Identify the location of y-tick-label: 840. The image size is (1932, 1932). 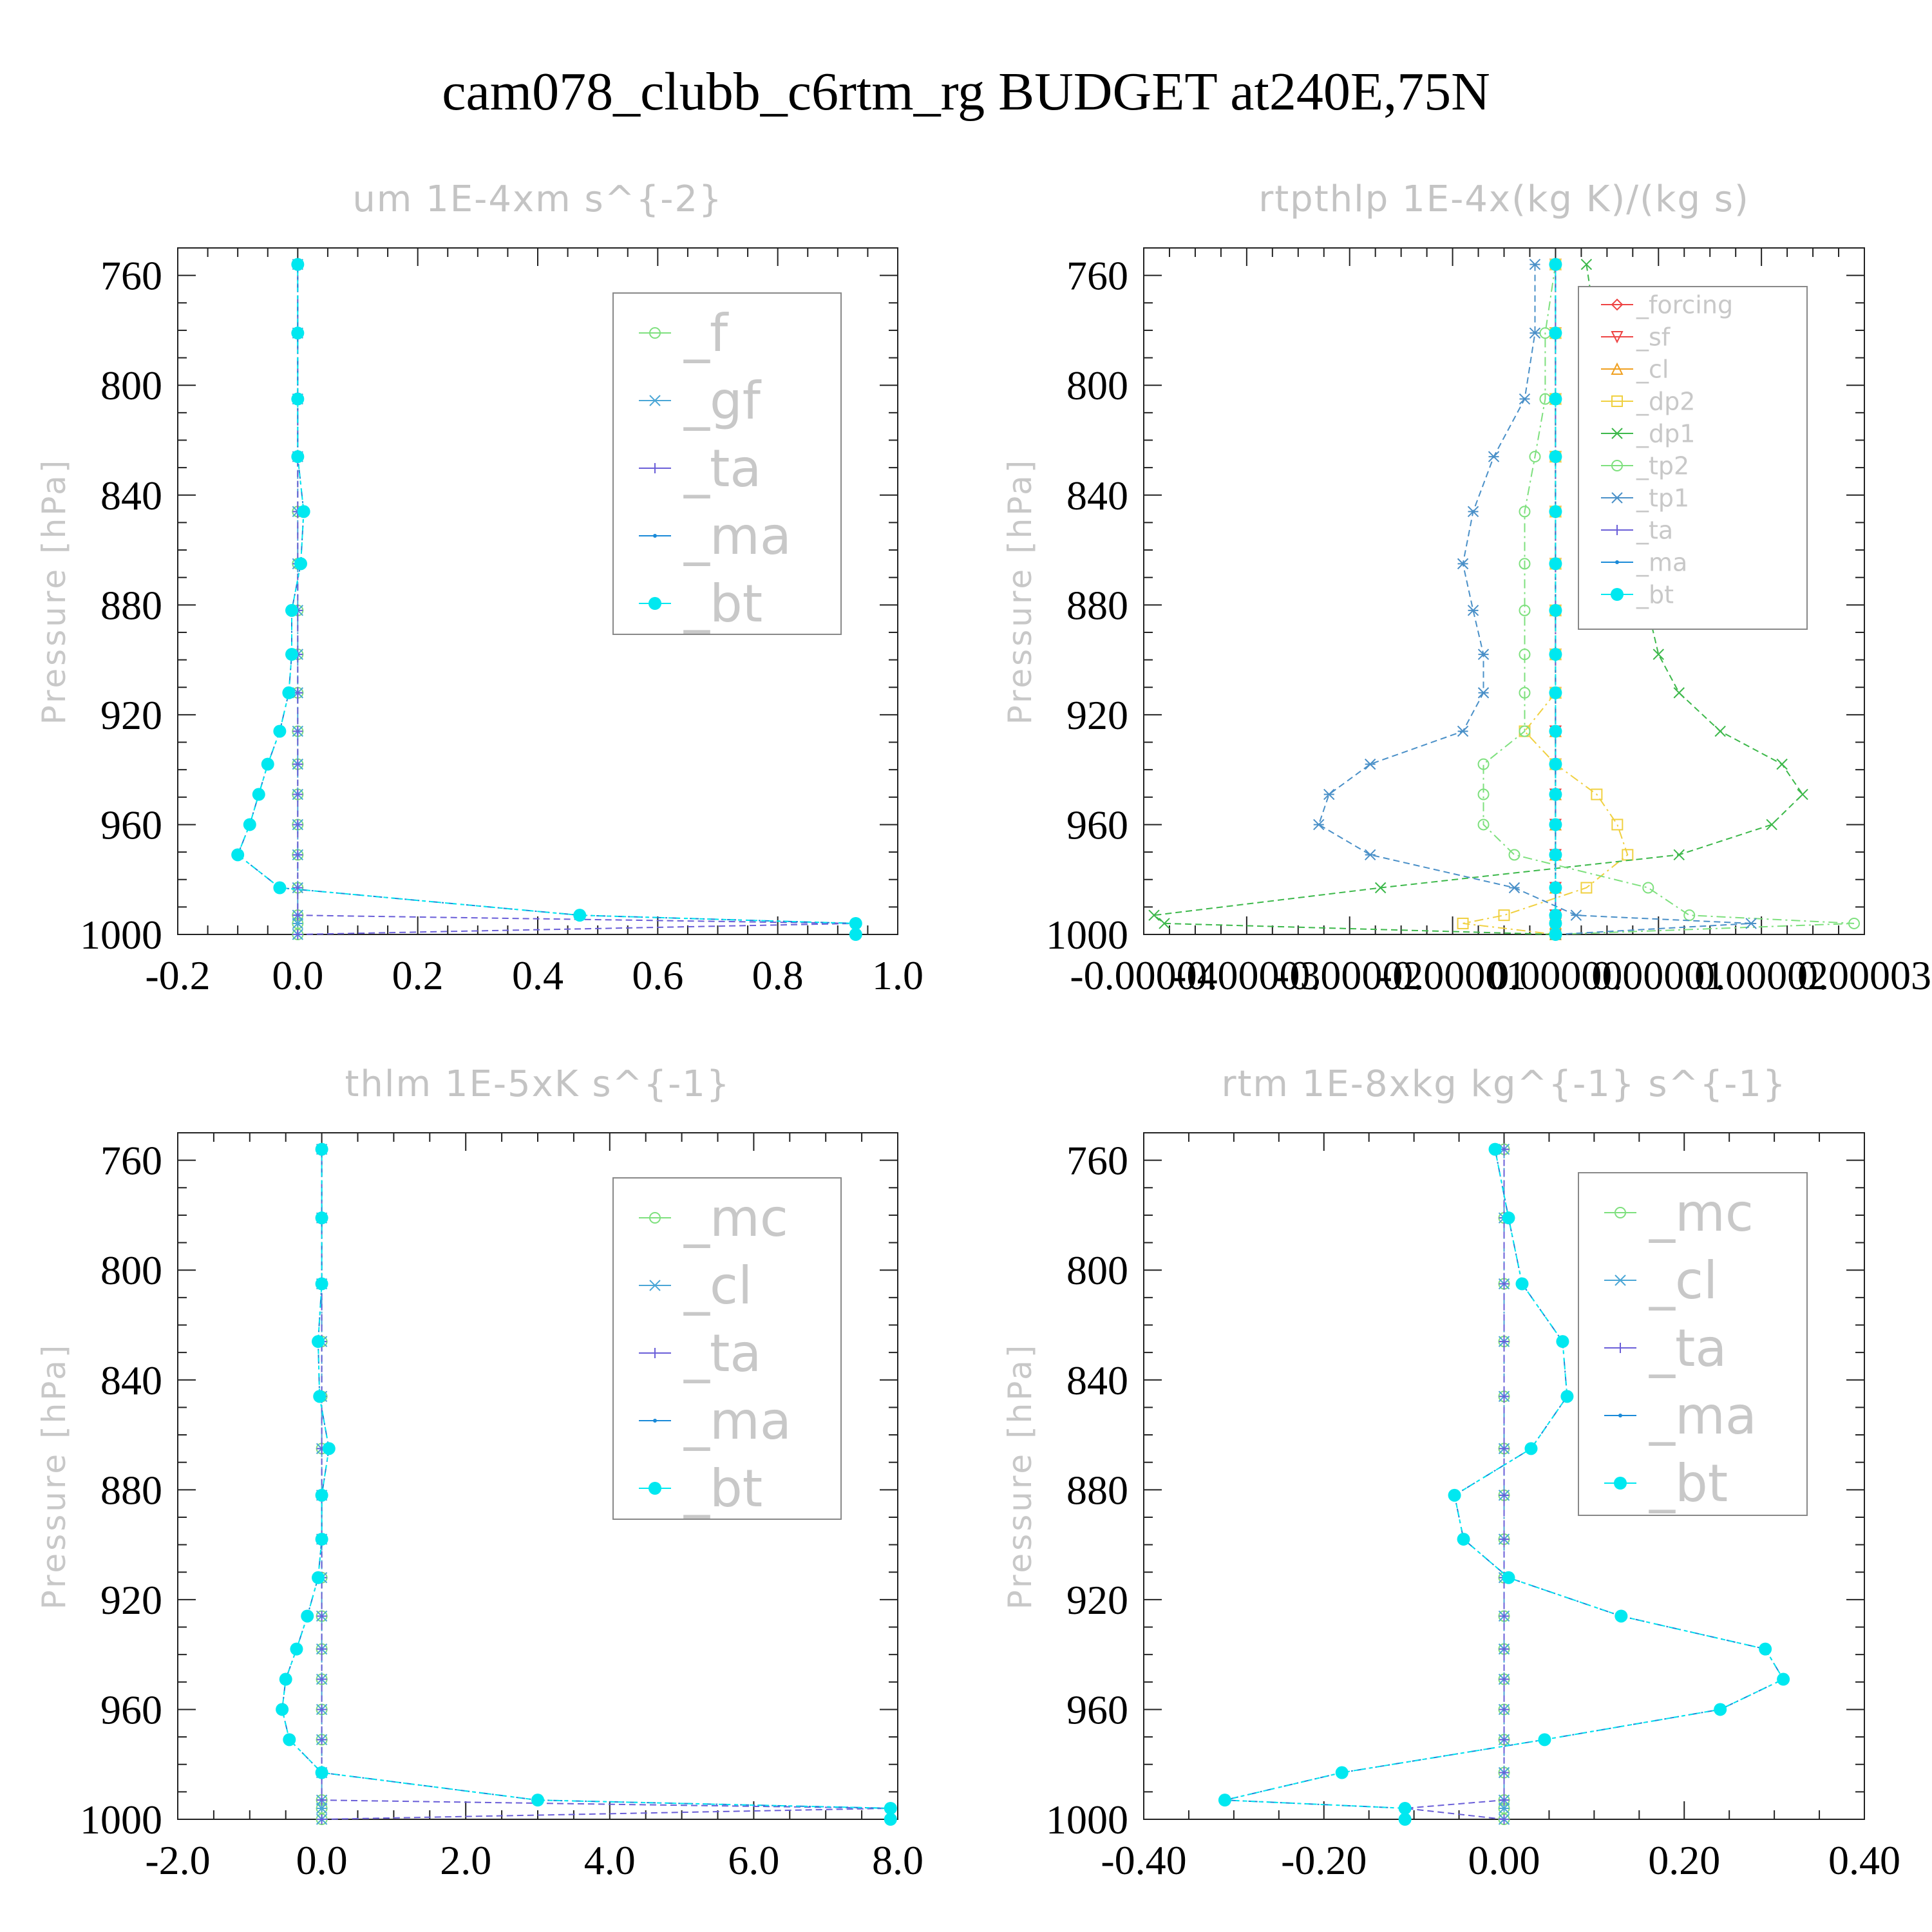
(1097, 1380).